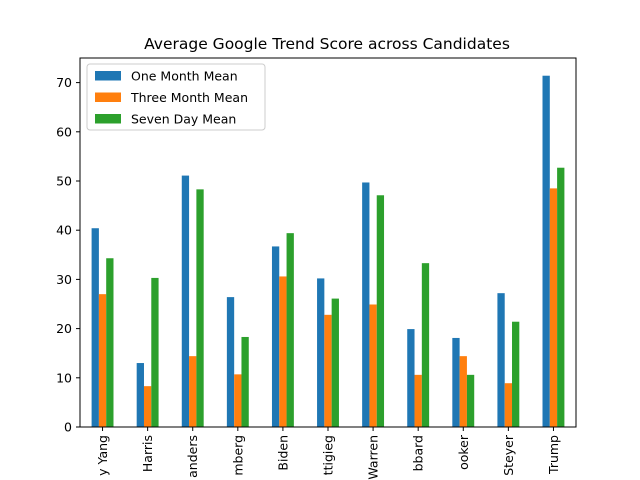  I want to click on x-tick-label: ttigieg, so click(328, 455).